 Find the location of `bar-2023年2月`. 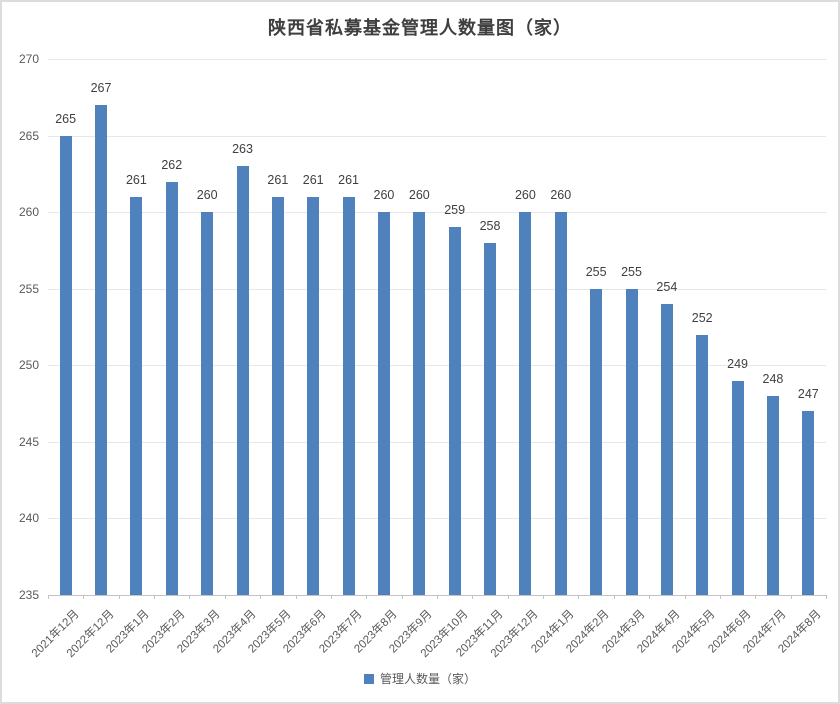

bar-2023年2月 is located at coordinates (171, 388).